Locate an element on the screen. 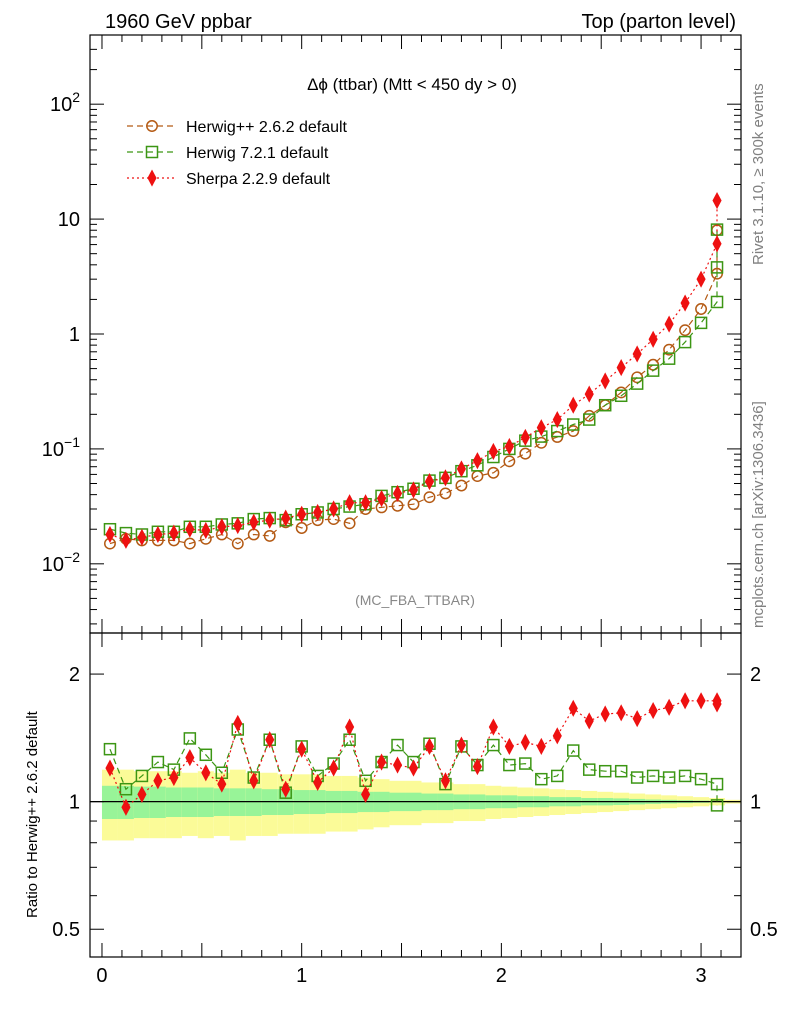  ratio-x-tick-label: 0 is located at coordinates (101, 976).